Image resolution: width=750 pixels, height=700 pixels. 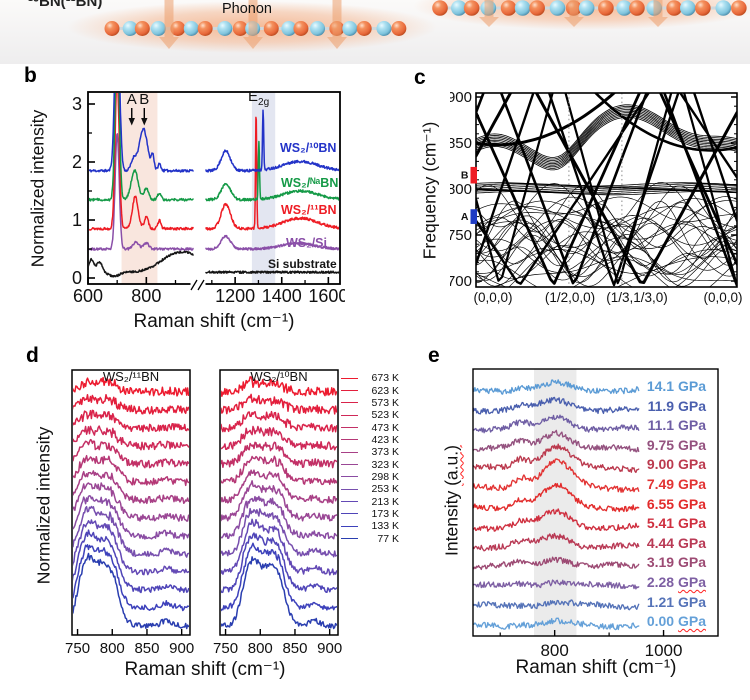 I want to click on pressure-label: 4.44 GPa, so click(x=647, y=543).